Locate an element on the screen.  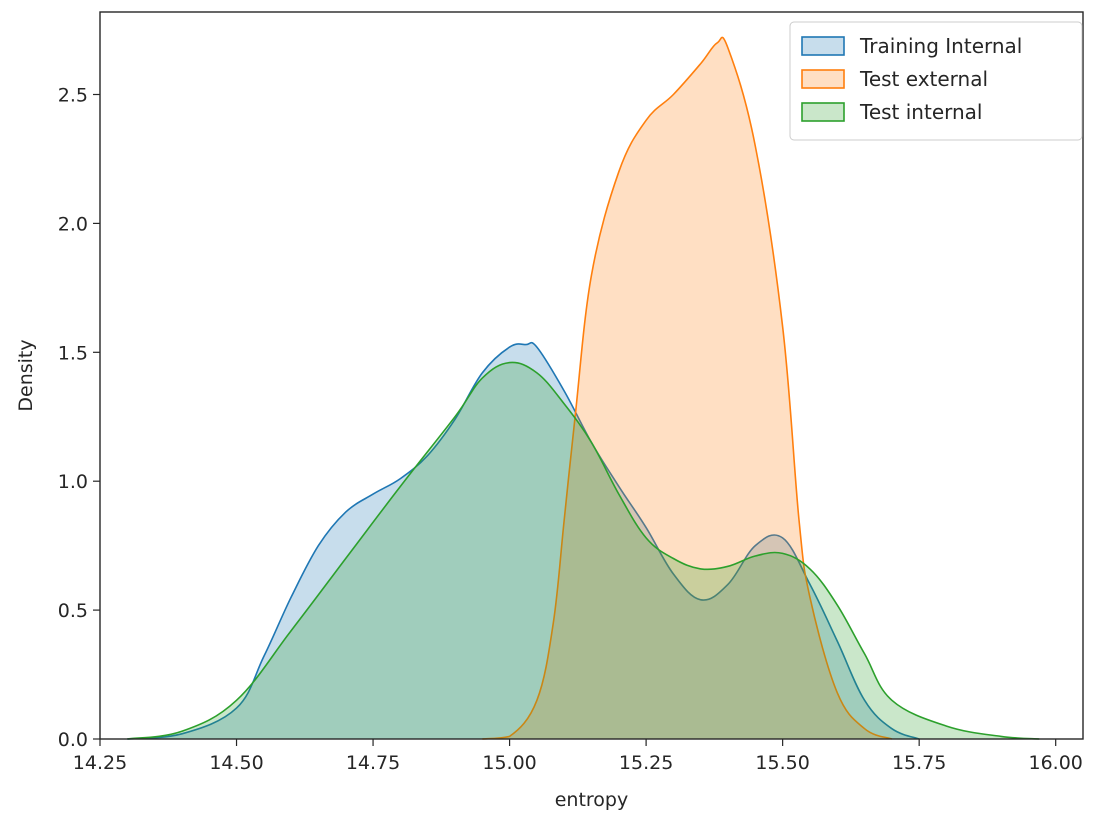
legend-swatch-test-external is located at coordinates (823, 79).